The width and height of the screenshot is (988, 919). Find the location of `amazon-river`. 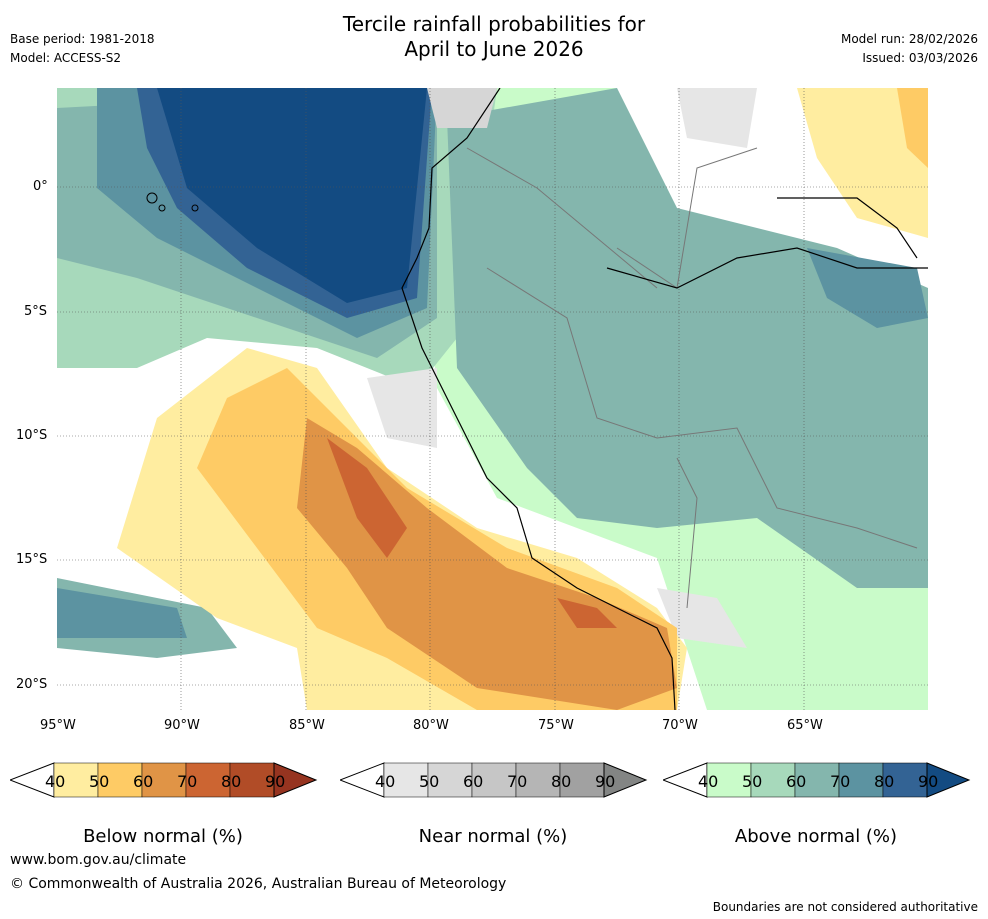

amazon-river is located at coordinates (767, 243).